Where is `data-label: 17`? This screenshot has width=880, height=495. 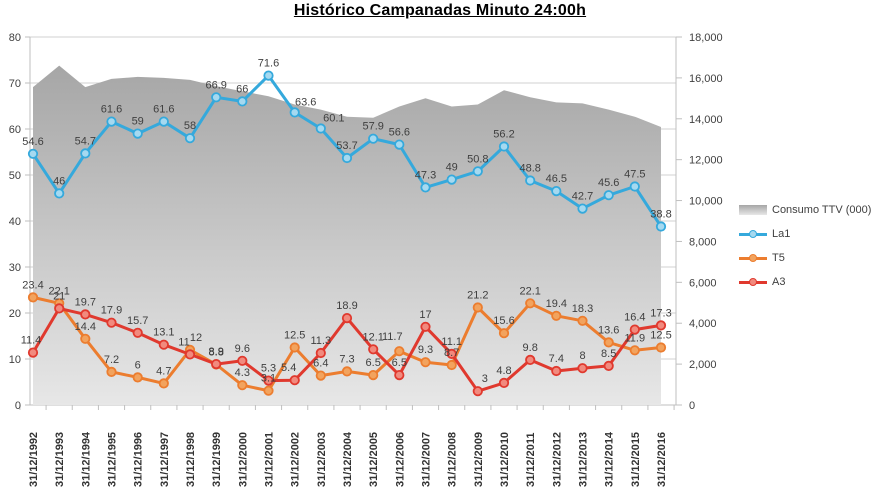
data-label: 17 is located at coordinates (425, 315).